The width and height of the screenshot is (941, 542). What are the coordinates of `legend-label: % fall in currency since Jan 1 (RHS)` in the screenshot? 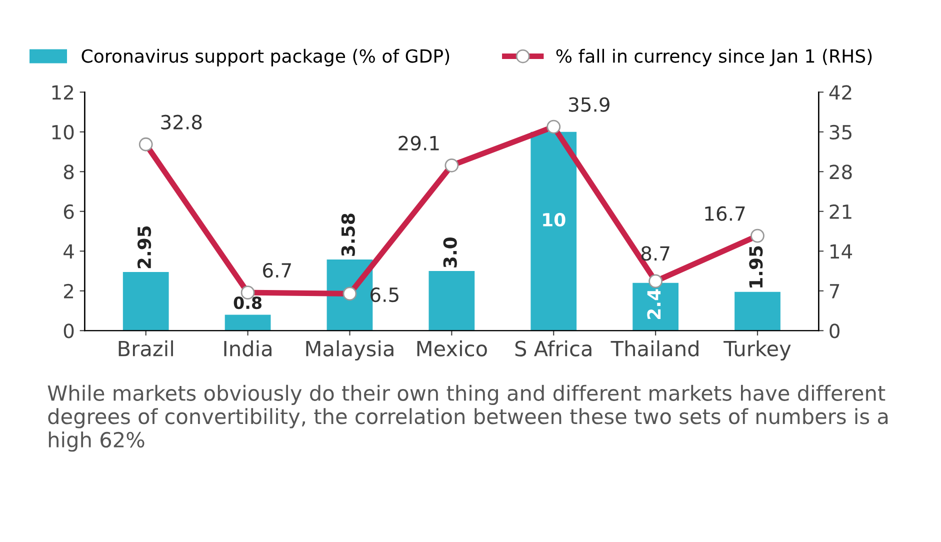 It's located at (714, 57).